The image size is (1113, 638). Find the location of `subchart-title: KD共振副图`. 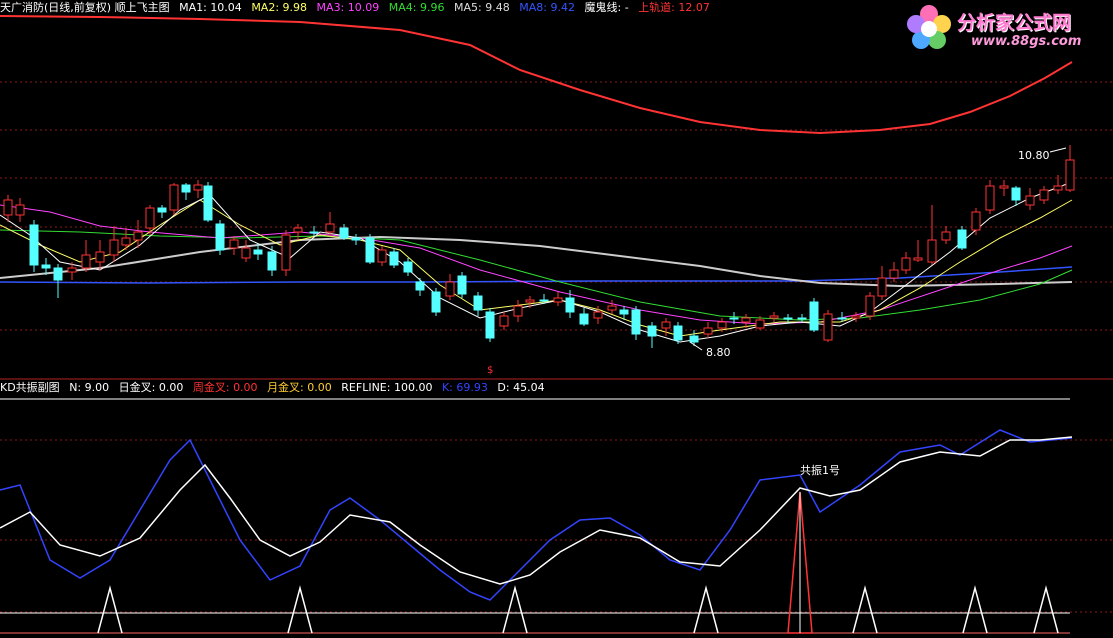

subchart-title: KD共振副图 is located at coordinates (30, 387).